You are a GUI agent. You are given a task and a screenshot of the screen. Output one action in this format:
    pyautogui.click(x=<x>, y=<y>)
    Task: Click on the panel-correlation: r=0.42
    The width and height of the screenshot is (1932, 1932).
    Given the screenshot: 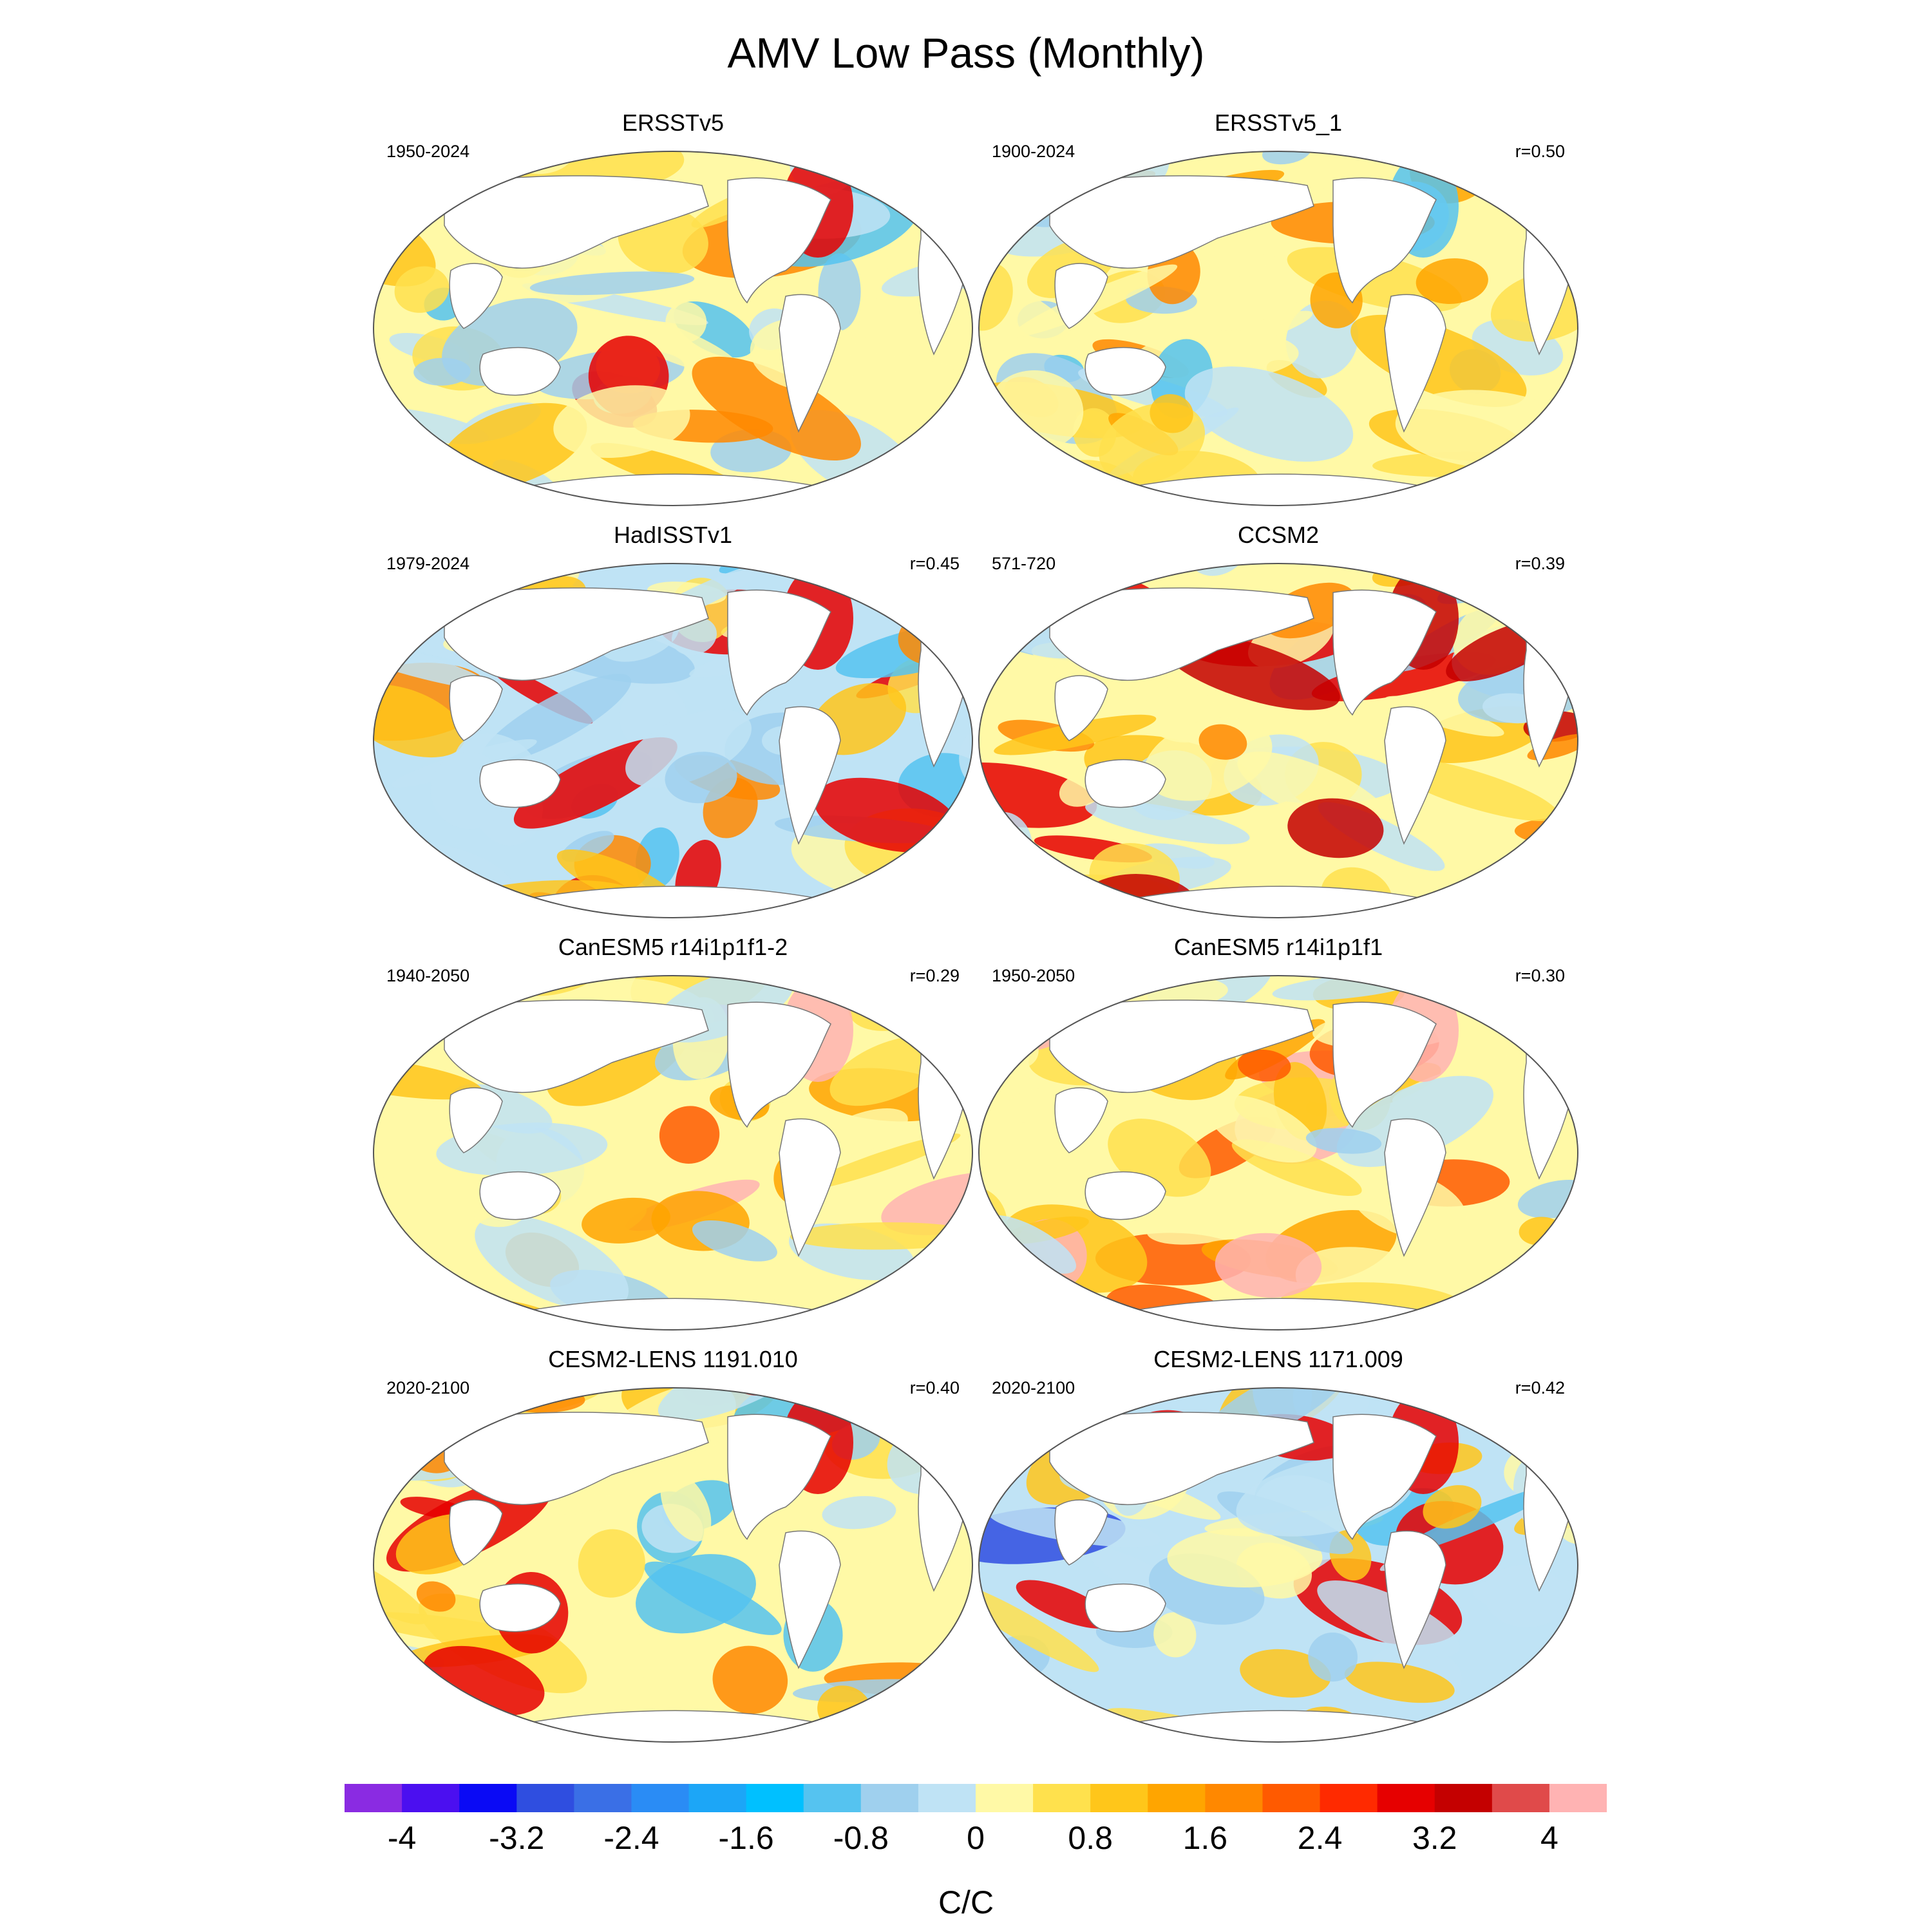 What is the action you would take?
    pyautogui.click(x=1540, y=1387)
    